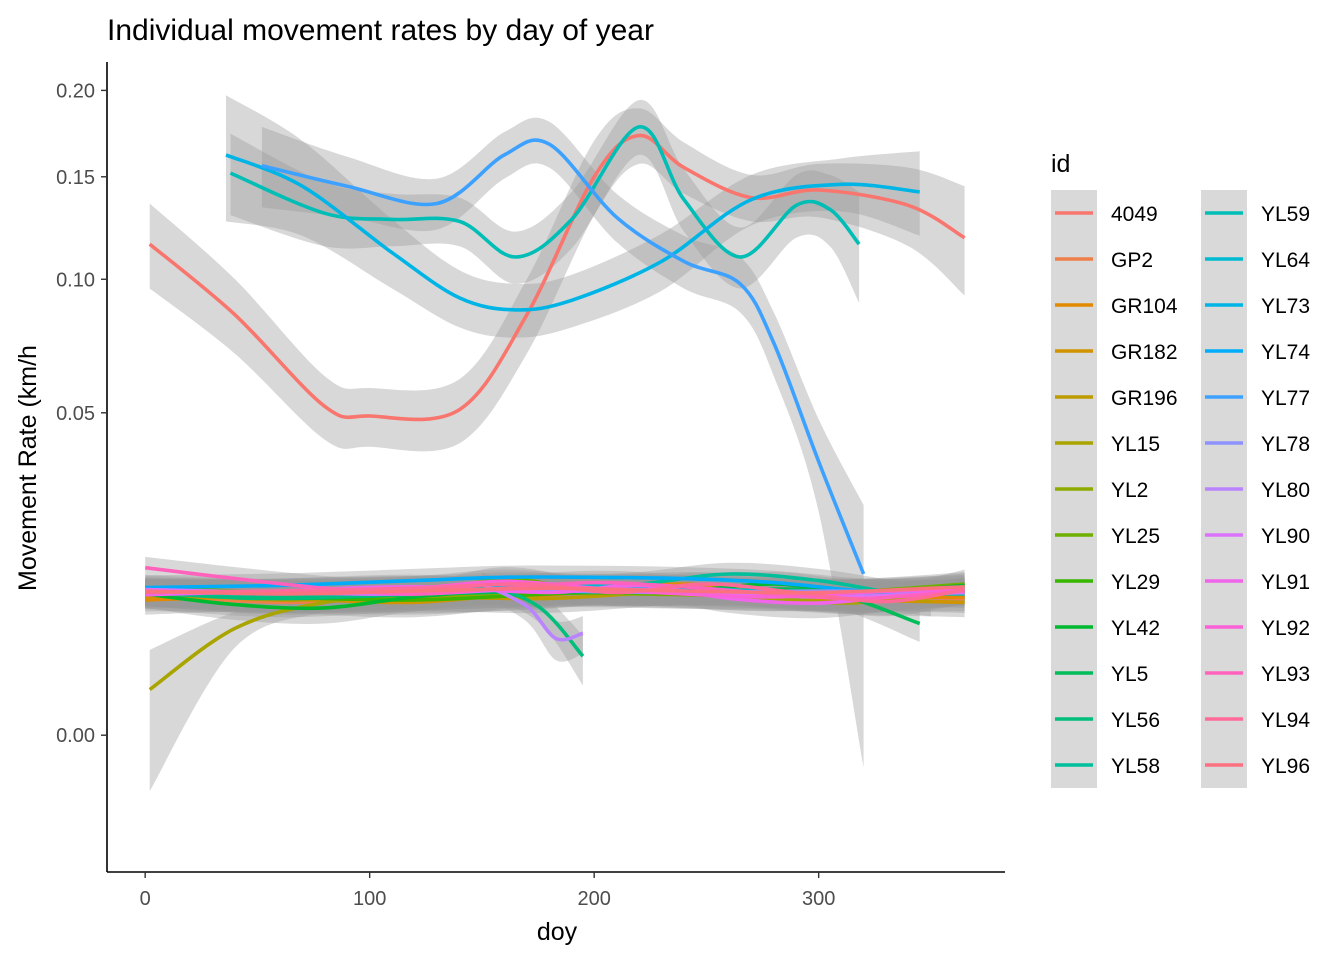 This screenshot has width=1344, height=960. I want to click on legend-label-yl15: YL15, so click(1135, 444).